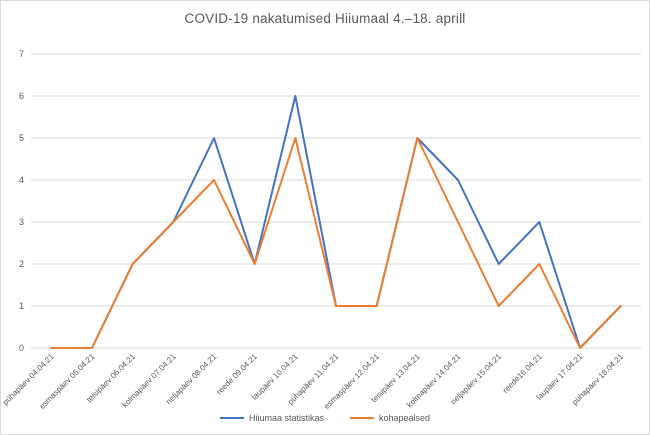 The width and height of the screenshot is (650, 435). What do you see at coordinates (21, 264) in the screenshot?
I see `y-axis-tick-label-2: 2` at bounding box center [21, 264].